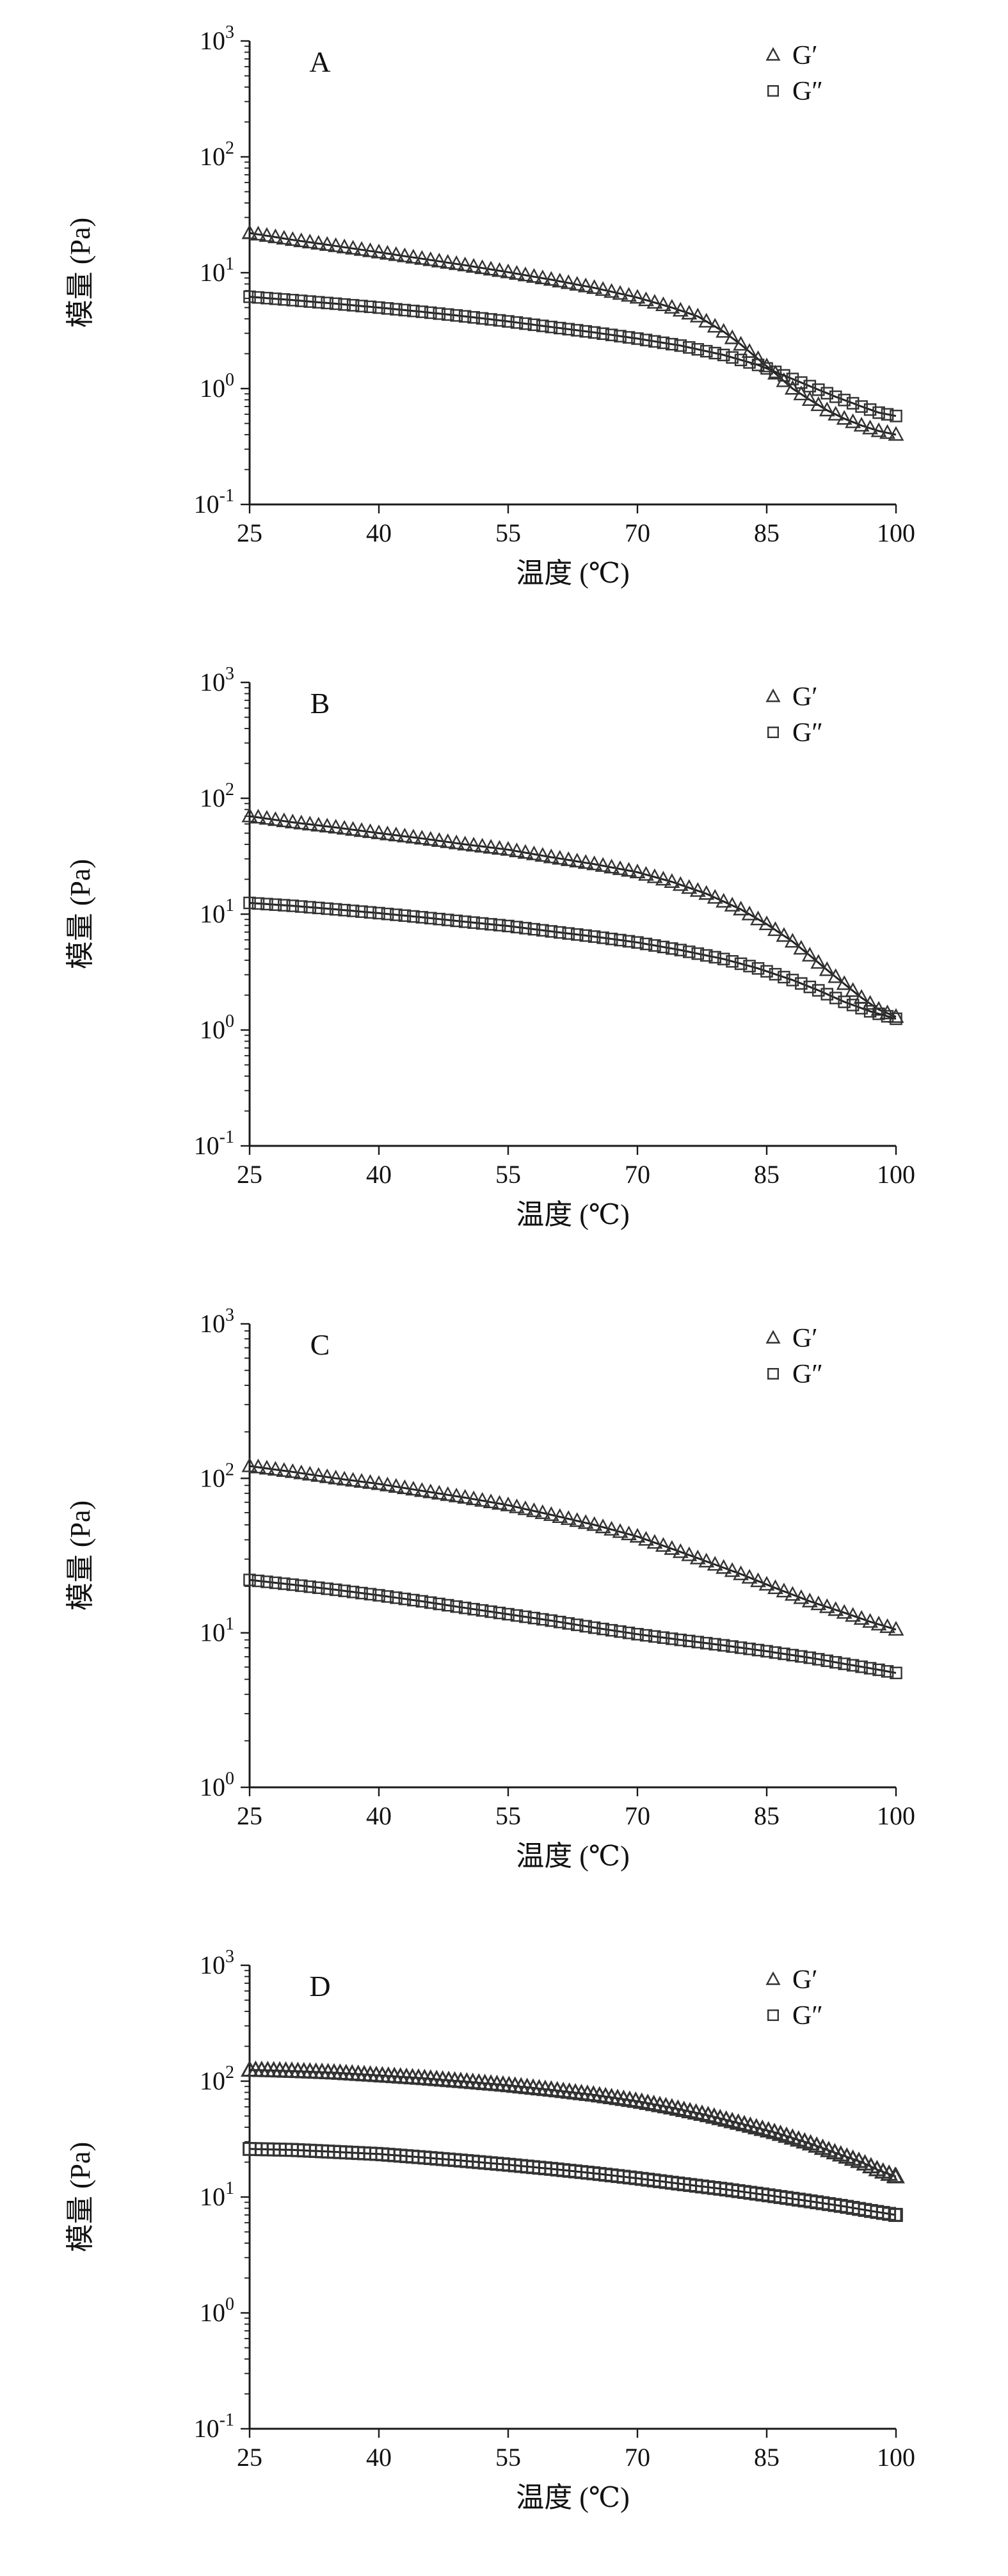  I want to click on panel-letter: B, so click(320, 703).